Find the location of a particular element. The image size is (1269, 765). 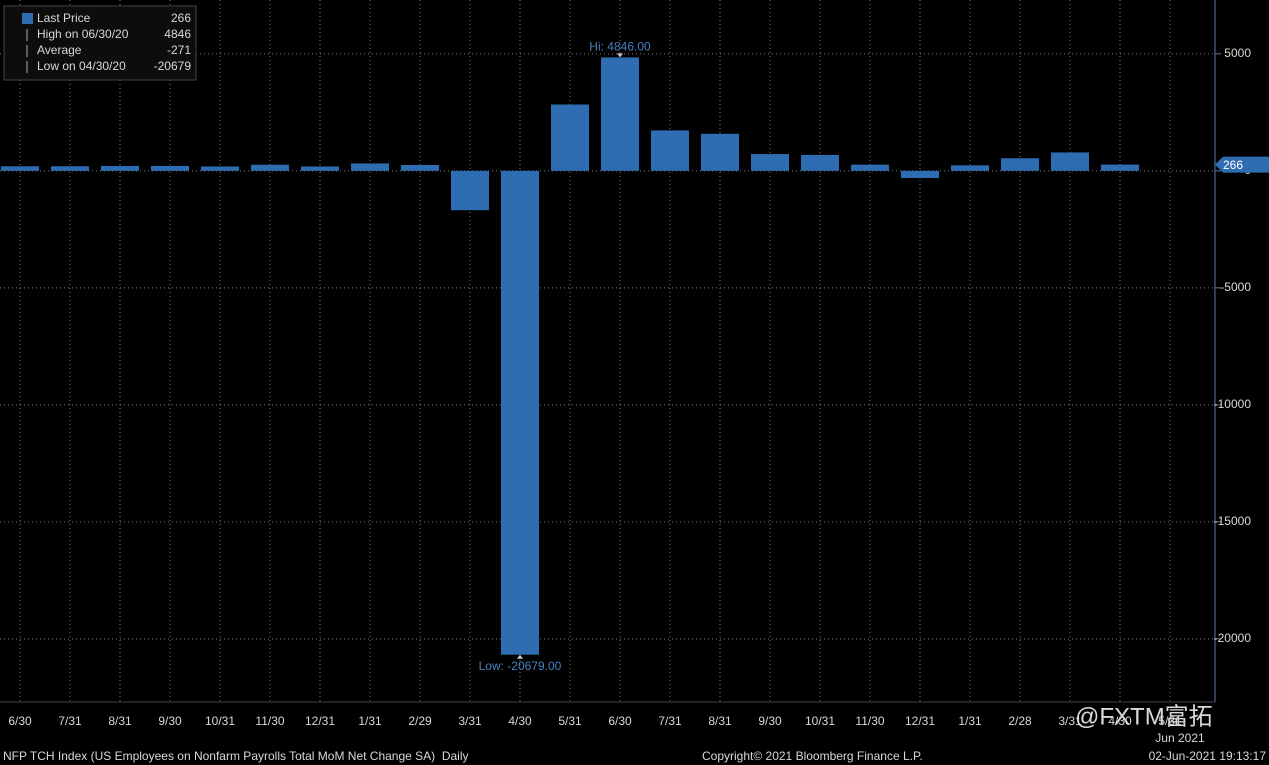

x-tick-label: 2/29 is located at coordinates (420, 721).